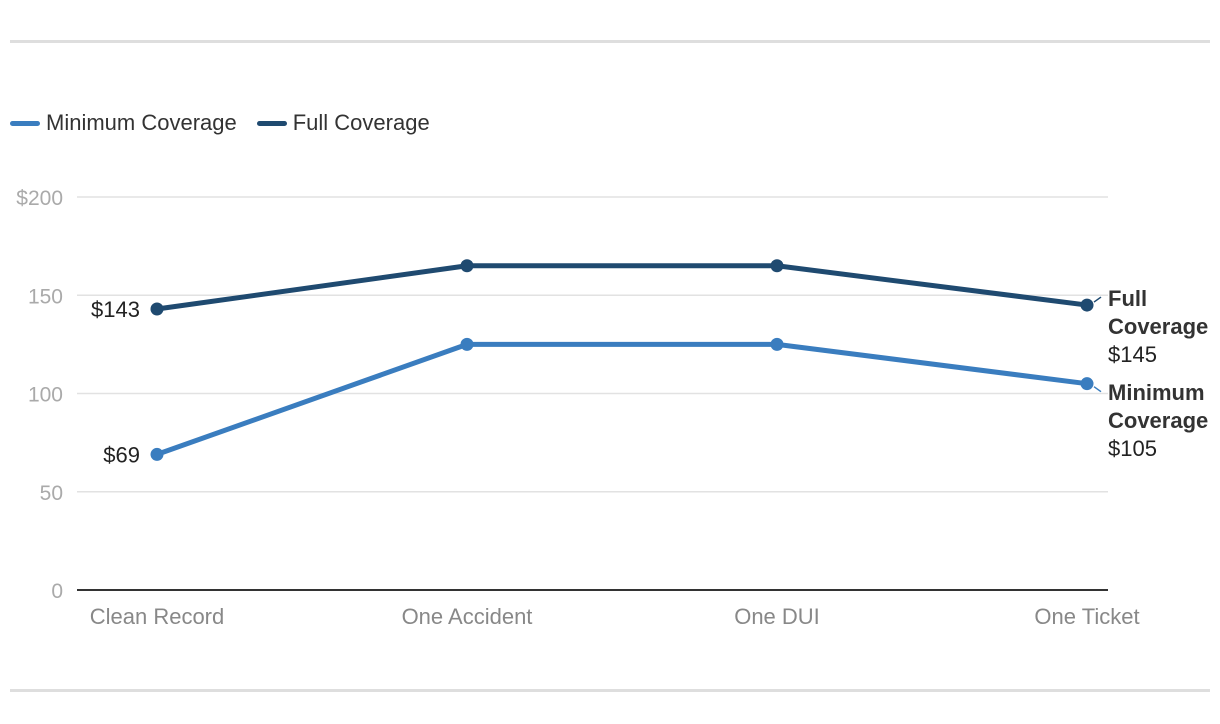 This screenshot has width=1220, height=724. Describe the element at coordinates (45, 296) in the screenshot. I see `y-tick-label: 150` at that location.